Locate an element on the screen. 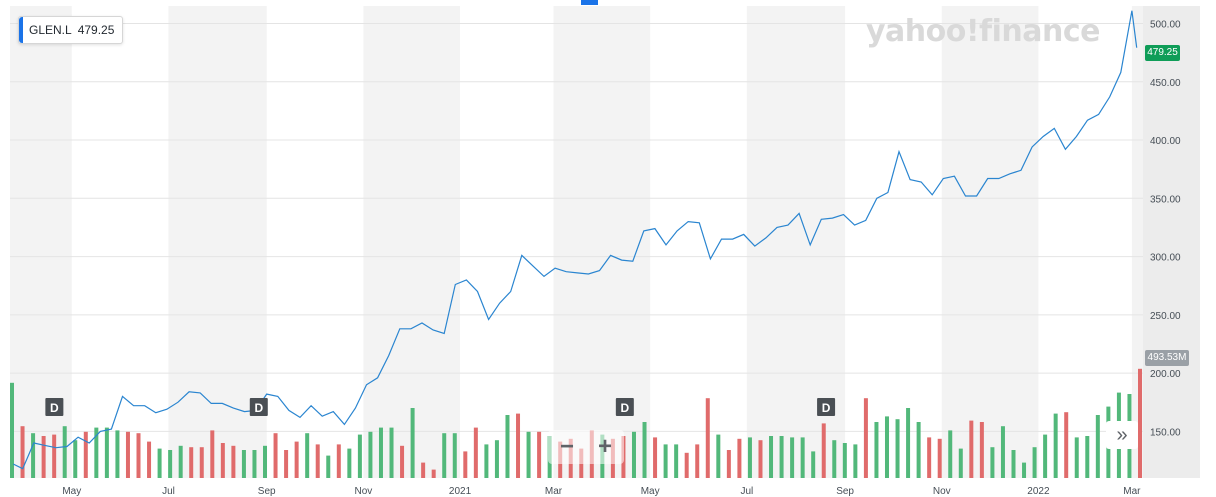 This screenshot has width=1216, height=497. y-tick-label: 200.00 is located at coordinates (1165, 374).